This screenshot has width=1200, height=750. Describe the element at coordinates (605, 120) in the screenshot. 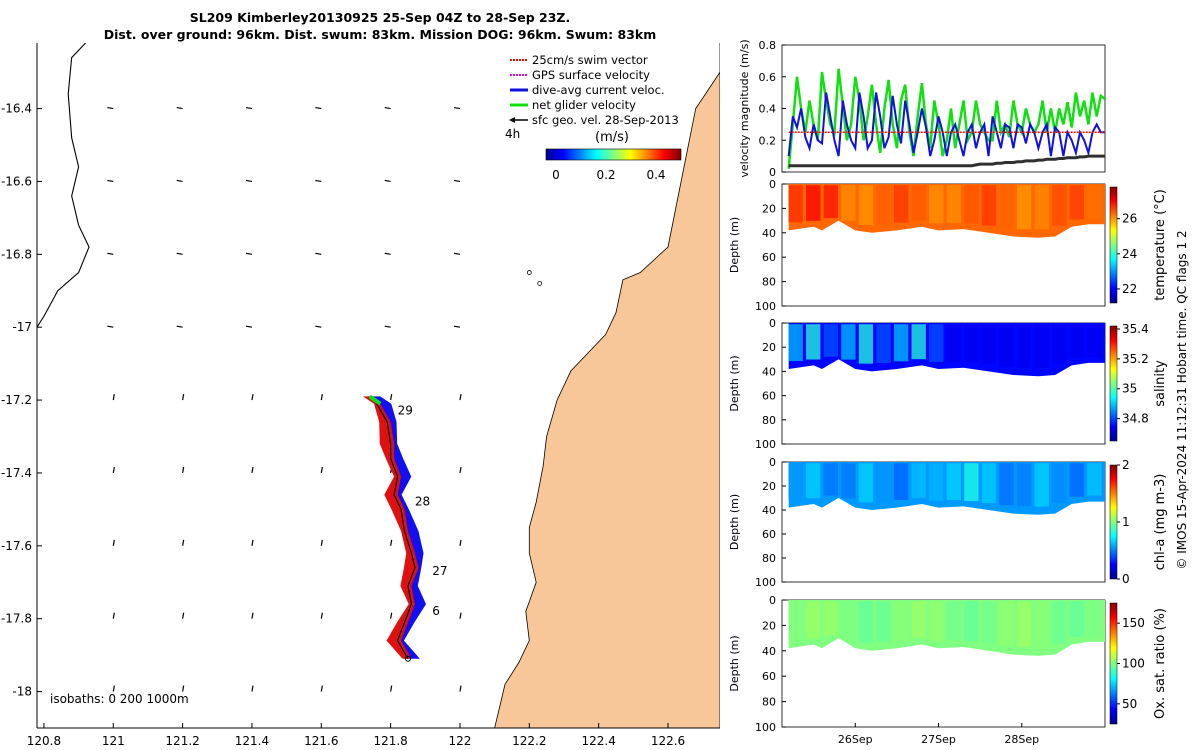

I see `legend-label: sfc geo. vel. 28-Sep-2013` at that location.